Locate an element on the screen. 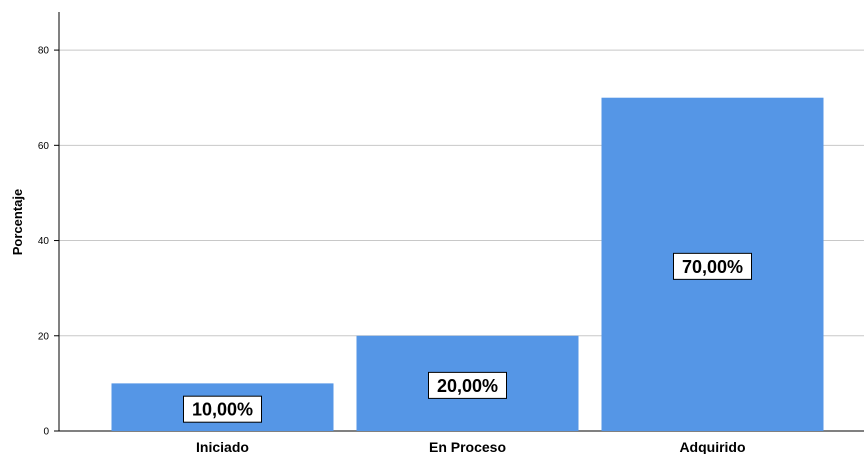 The height and width of the screenshot is (454, 864). data-label: 70,00% is located at coordinates (712, 267).